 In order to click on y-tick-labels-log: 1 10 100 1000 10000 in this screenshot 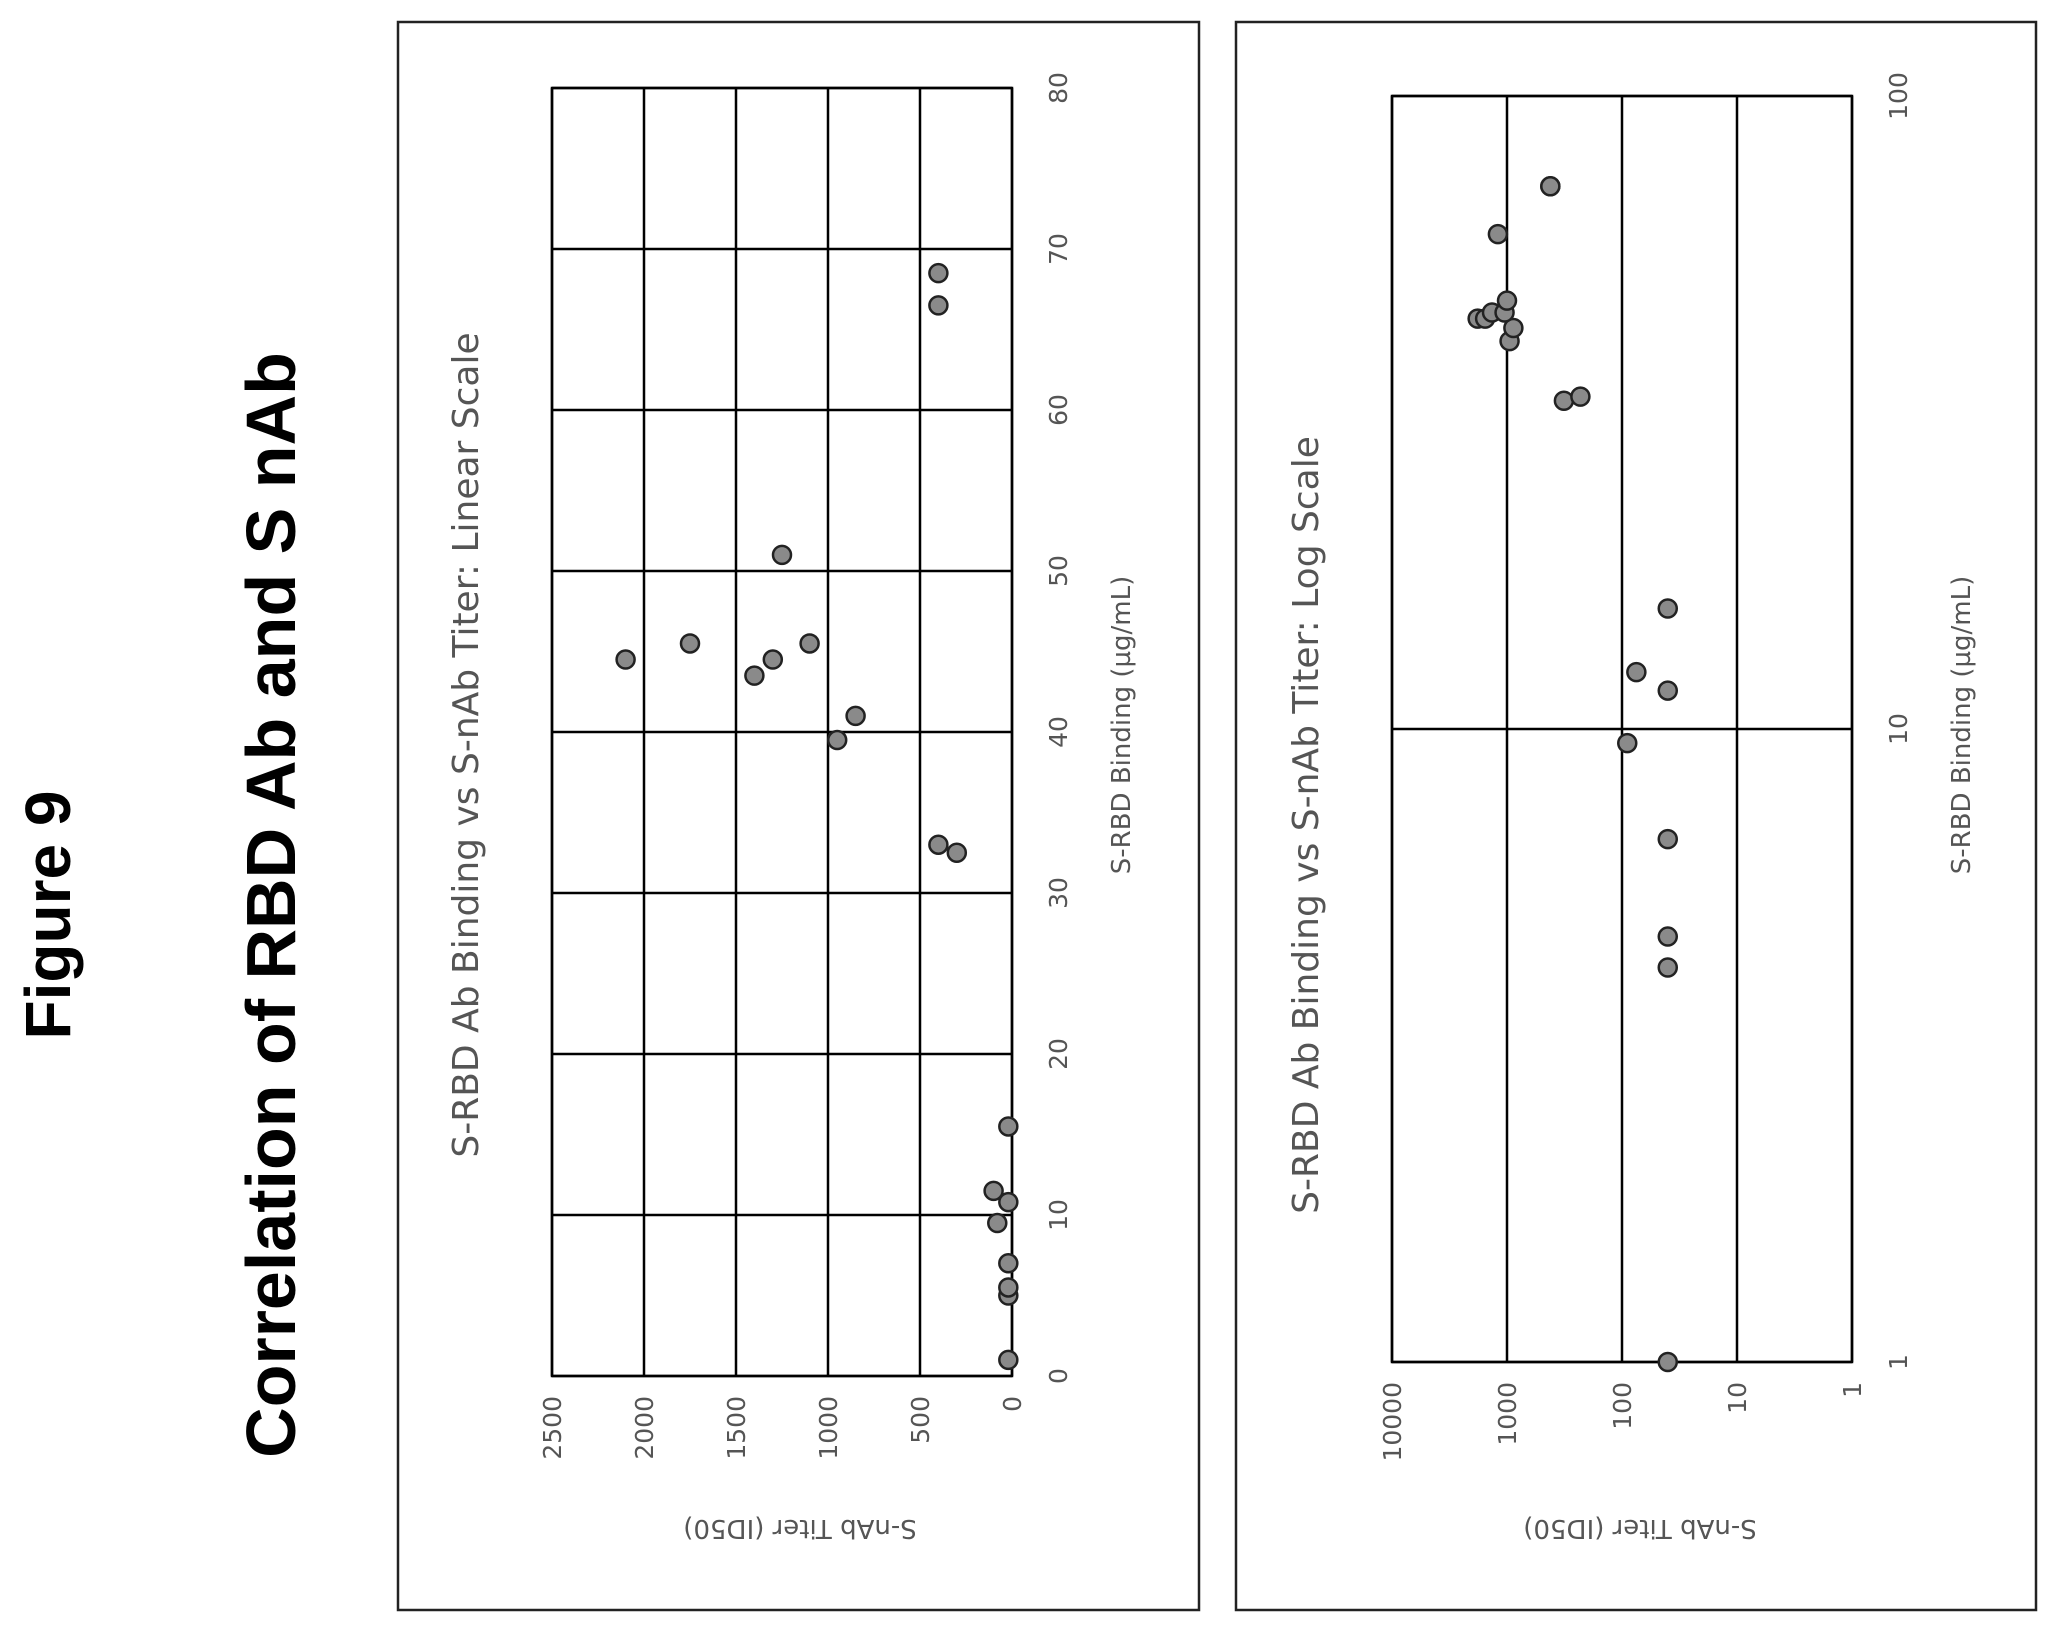, I will do `click(1622, 1422)`.